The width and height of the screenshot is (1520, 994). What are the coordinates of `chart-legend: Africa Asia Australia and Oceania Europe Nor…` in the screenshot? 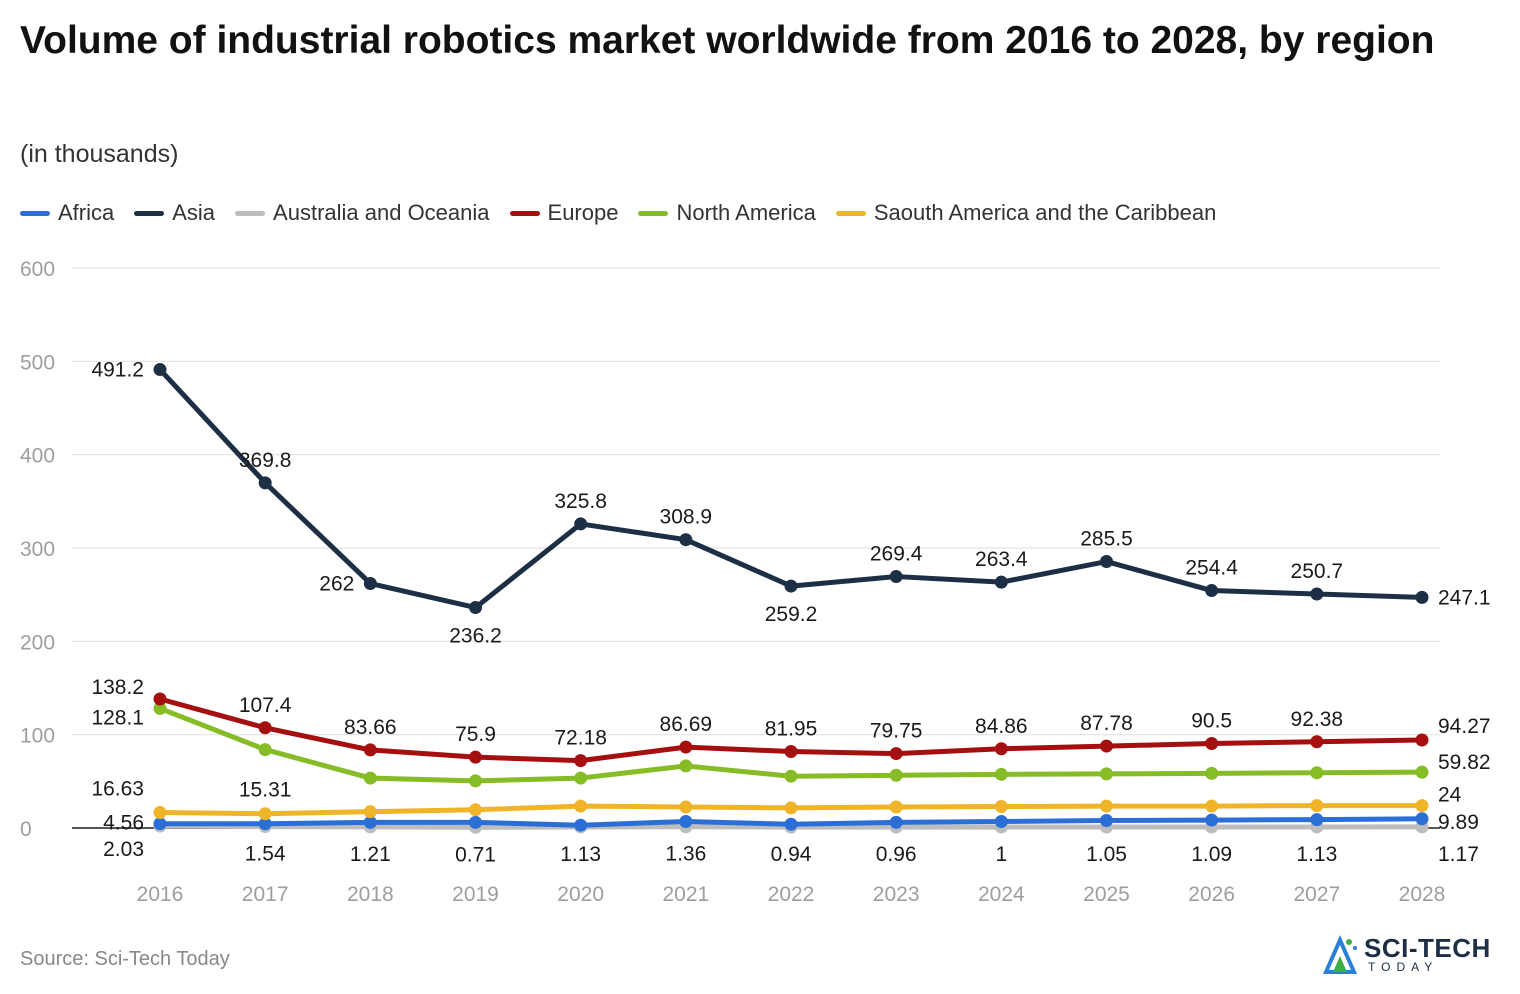 It's located at (618, 213).